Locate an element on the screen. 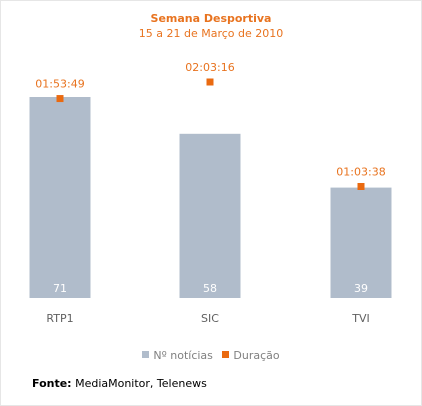  bar-label-tvi: 39 is located at coordinates (361, 288).